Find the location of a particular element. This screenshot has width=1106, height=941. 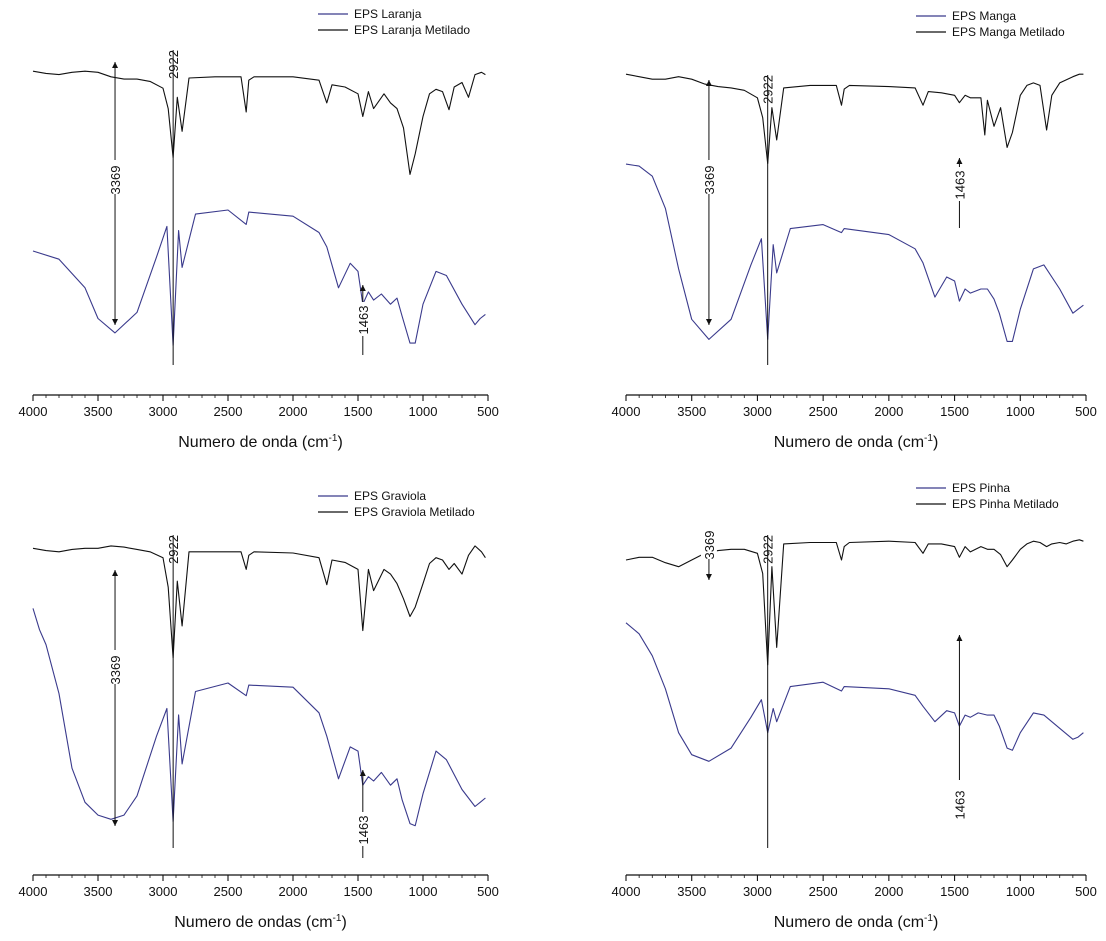

legend-label: EPS Laranja is located at coordinates (388, 14).